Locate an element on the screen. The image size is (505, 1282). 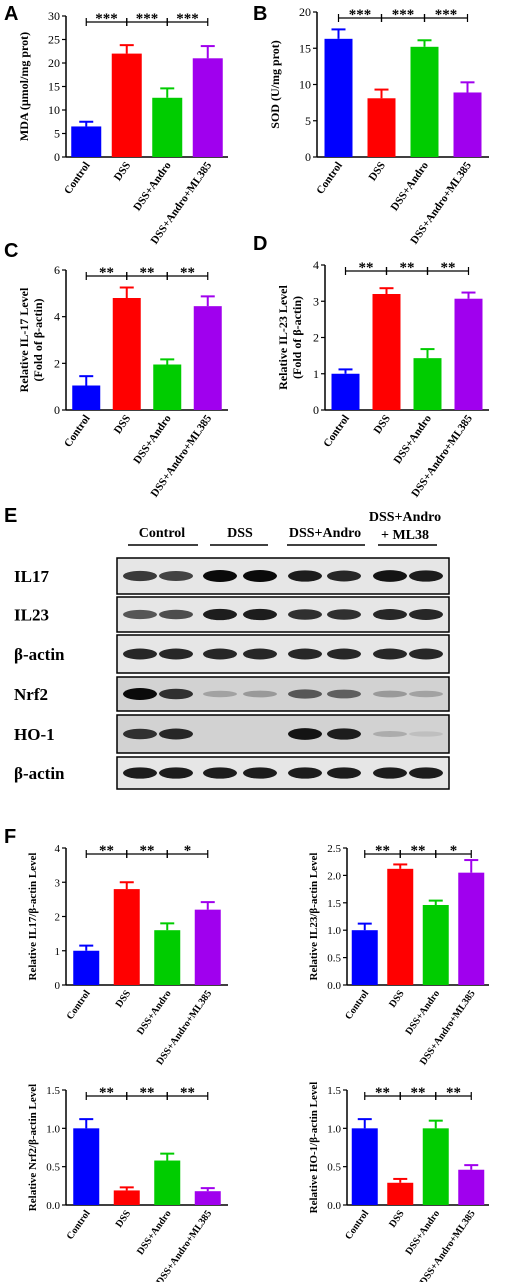
y-tick-label: 5 is located at coordinates (57, 134).